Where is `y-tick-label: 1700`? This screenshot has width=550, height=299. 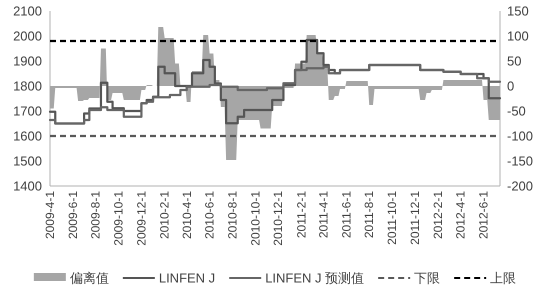
y-tick-label: 1700 is located at coordinates (27, 111).